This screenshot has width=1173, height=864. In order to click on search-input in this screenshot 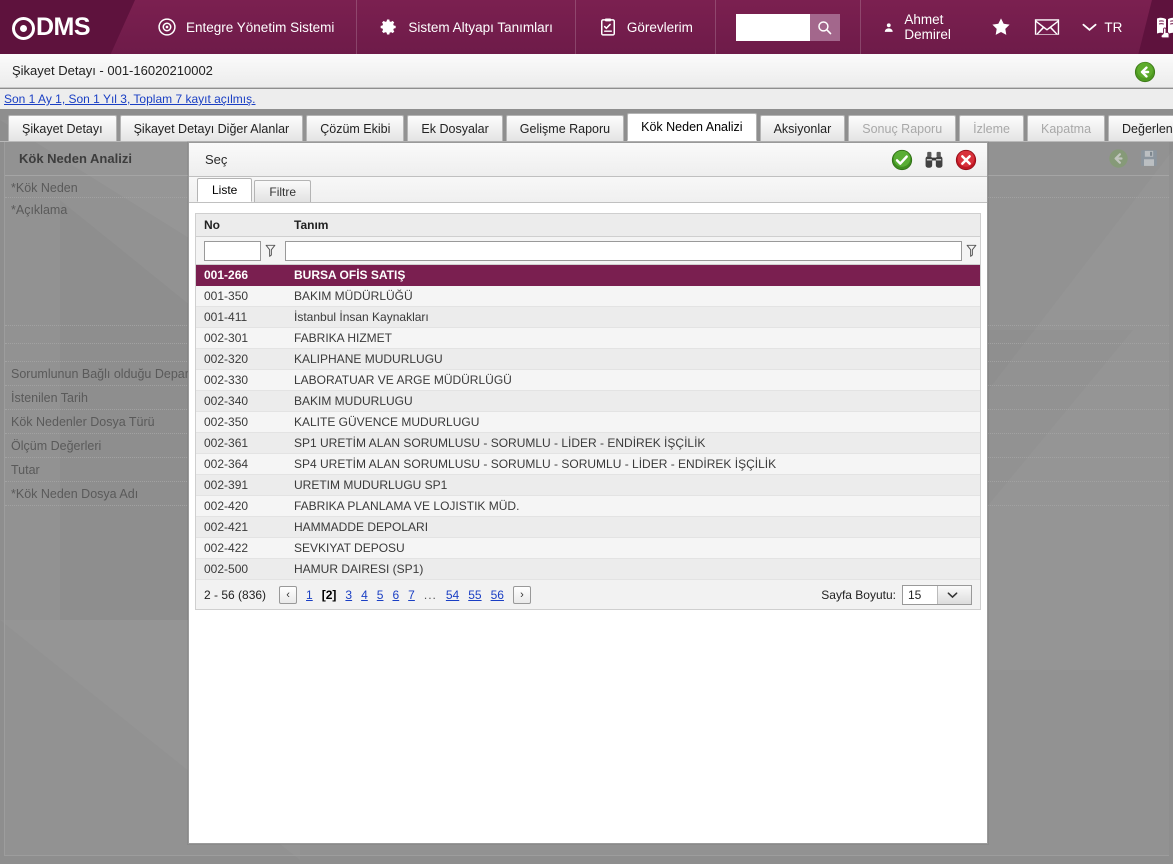, I will do `click(772, 27)`.